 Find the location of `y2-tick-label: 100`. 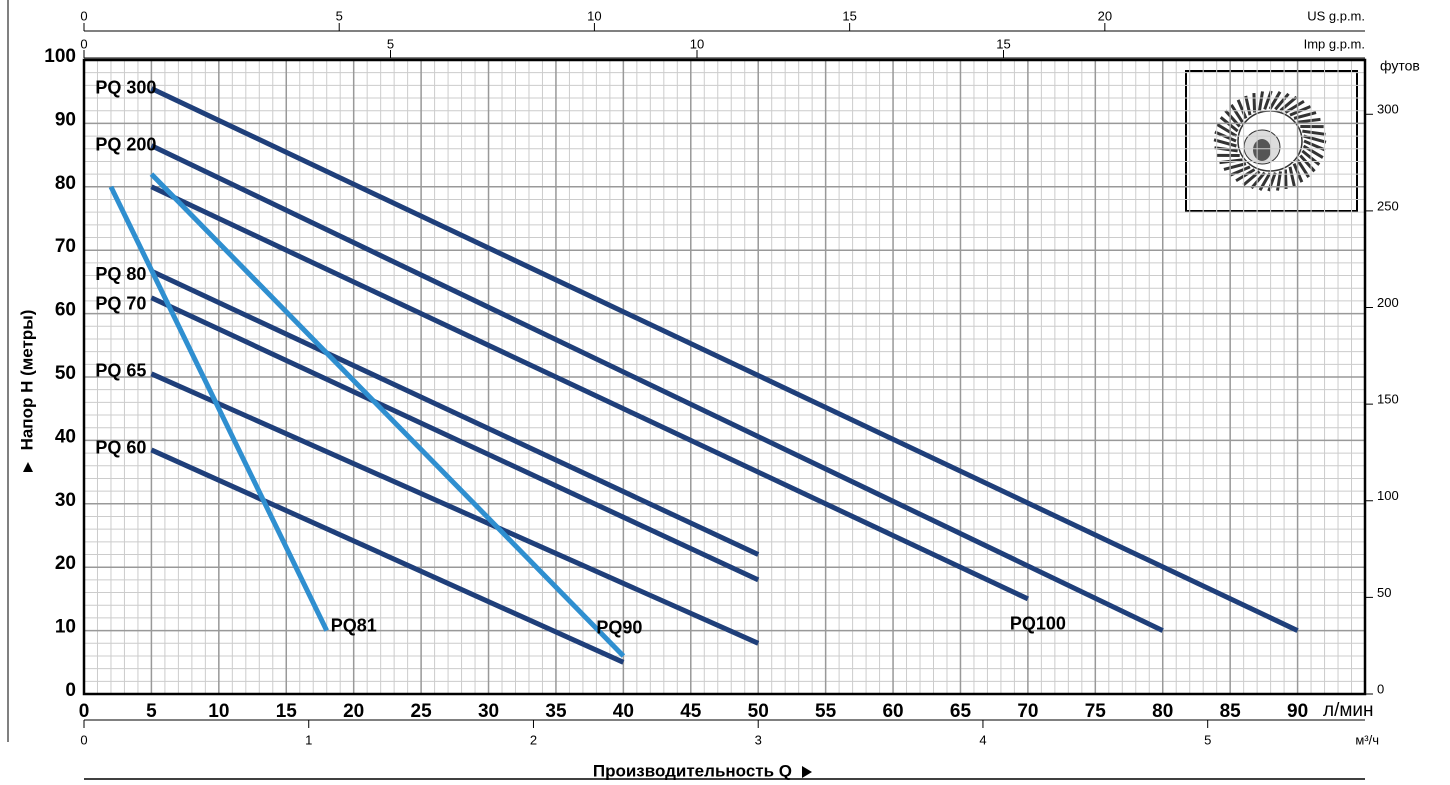

y2-tick-label: 100 is located at coordinates (1388, 495).